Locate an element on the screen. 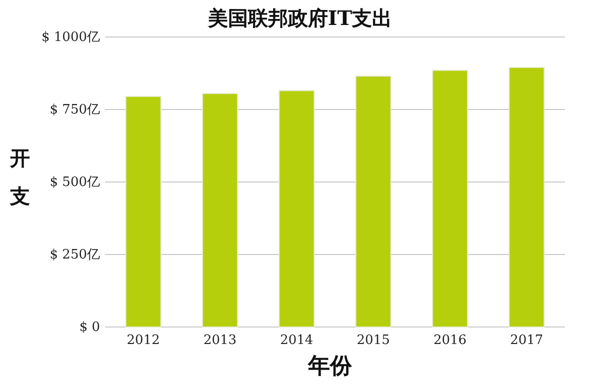 The width and height of the screenshot is (590, 385). x-tick-label: 2013 is located at coordinates (220, 340).